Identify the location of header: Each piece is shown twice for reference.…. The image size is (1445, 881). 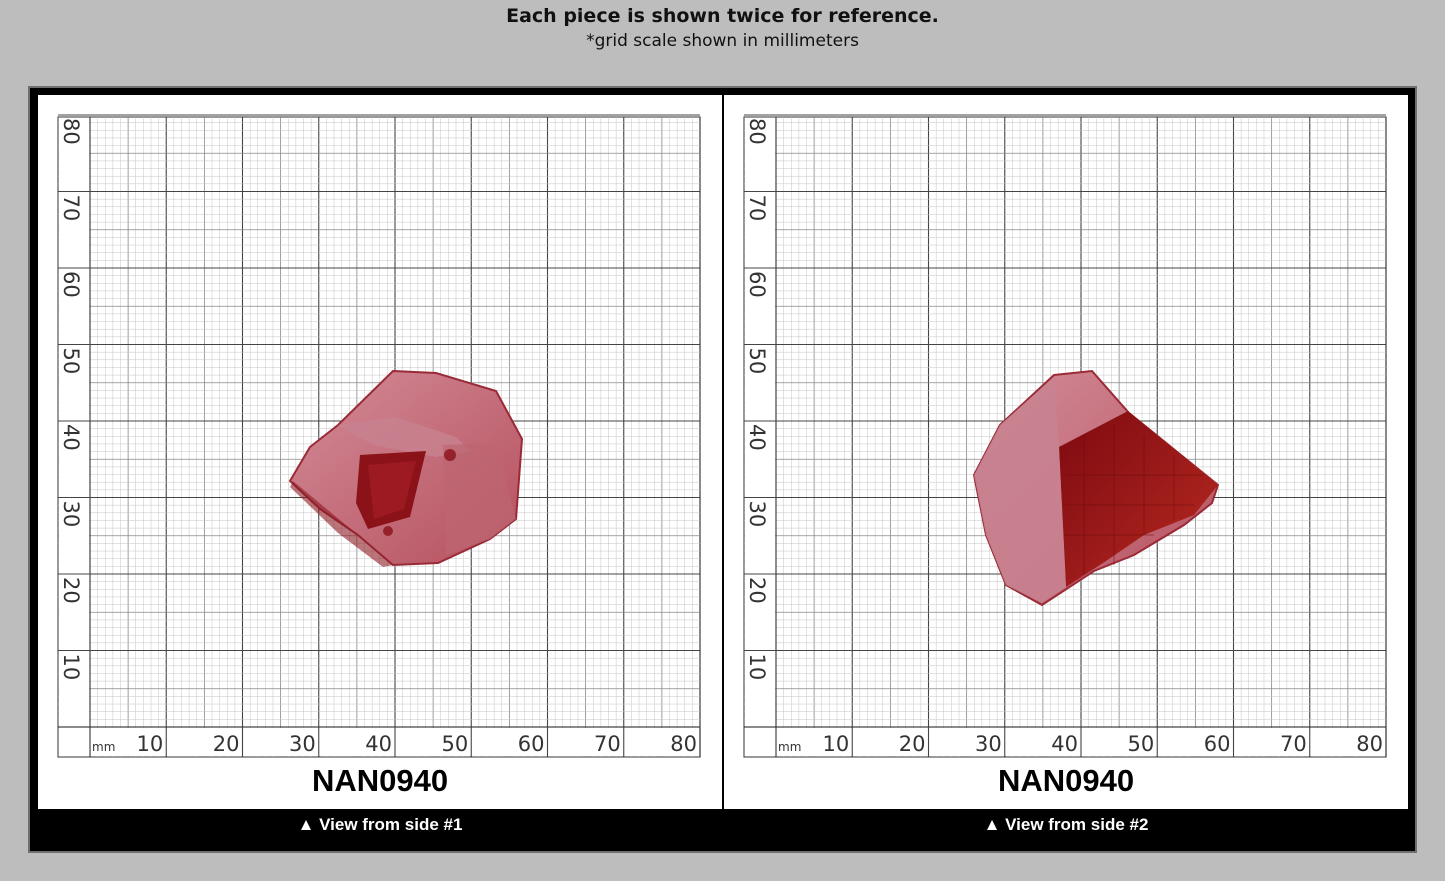
(722, 43).